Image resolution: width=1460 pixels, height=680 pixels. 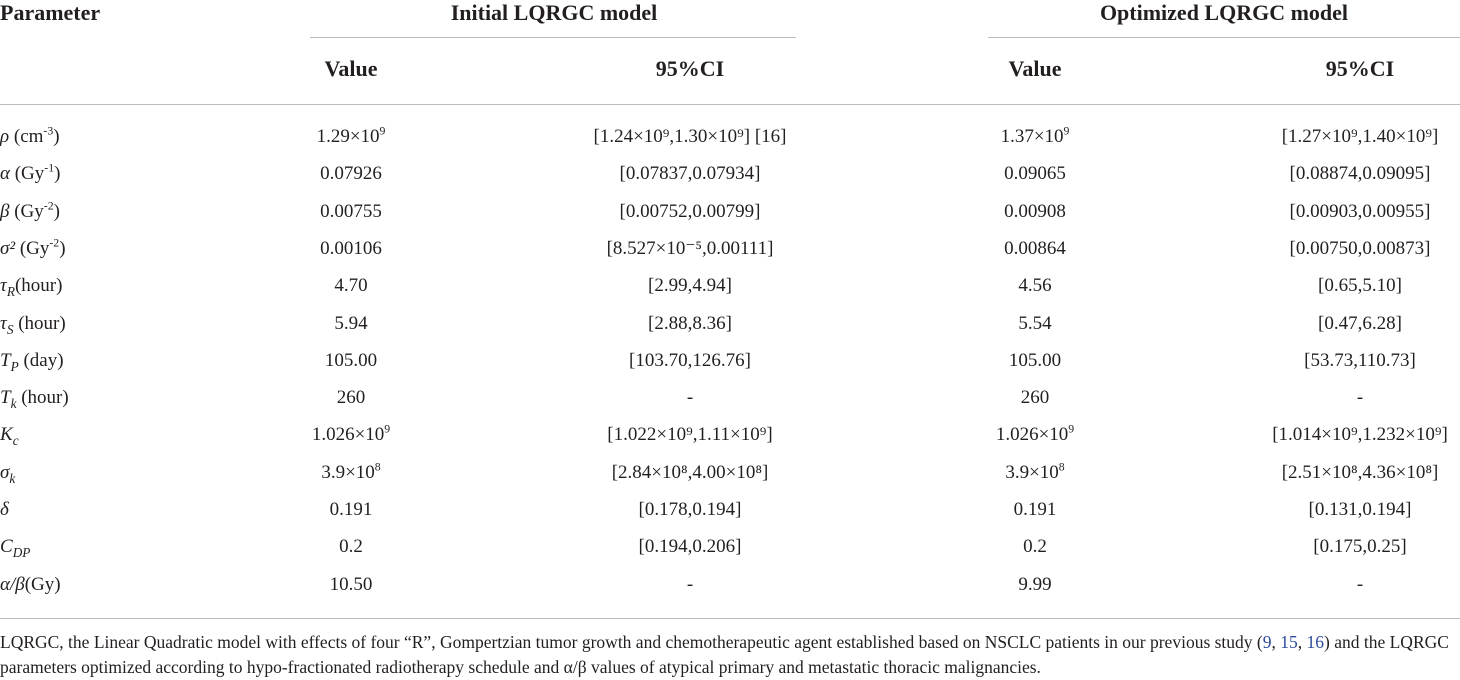 What do you see at coordinates (31, 285) in the screenshot?
I see `param-cell: τR(hour)` at bounding box center [31, 285].